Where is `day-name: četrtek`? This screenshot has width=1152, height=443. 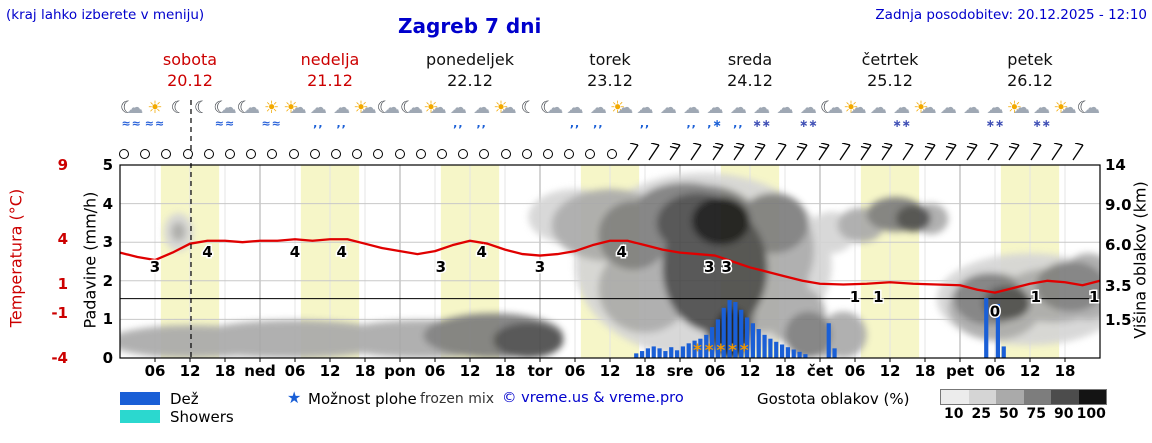 day-name: četrtek is located at coordinates (890, 59).